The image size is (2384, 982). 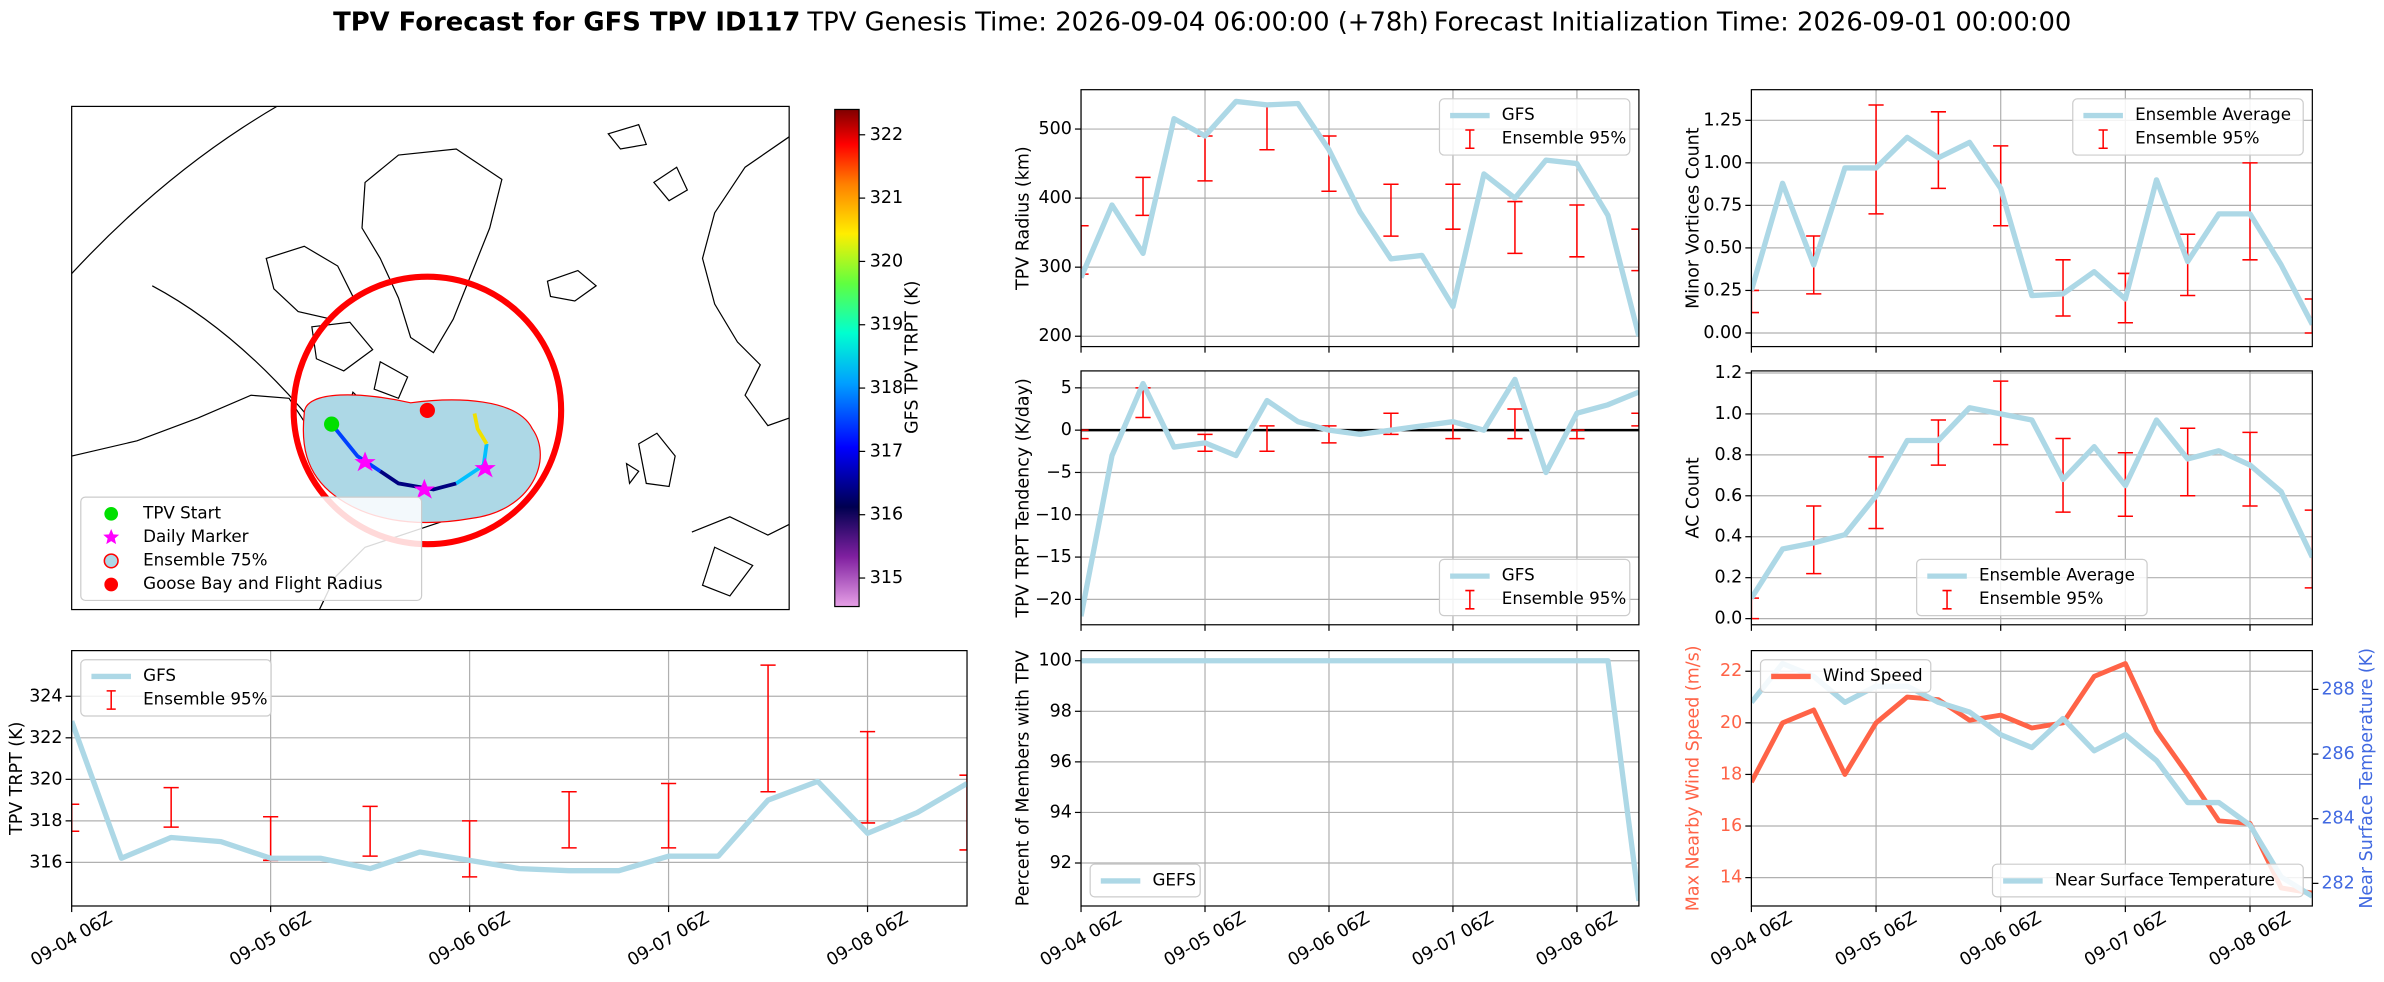 I want to click on y2-tick-label: 286, so click(x=2337, y=754).